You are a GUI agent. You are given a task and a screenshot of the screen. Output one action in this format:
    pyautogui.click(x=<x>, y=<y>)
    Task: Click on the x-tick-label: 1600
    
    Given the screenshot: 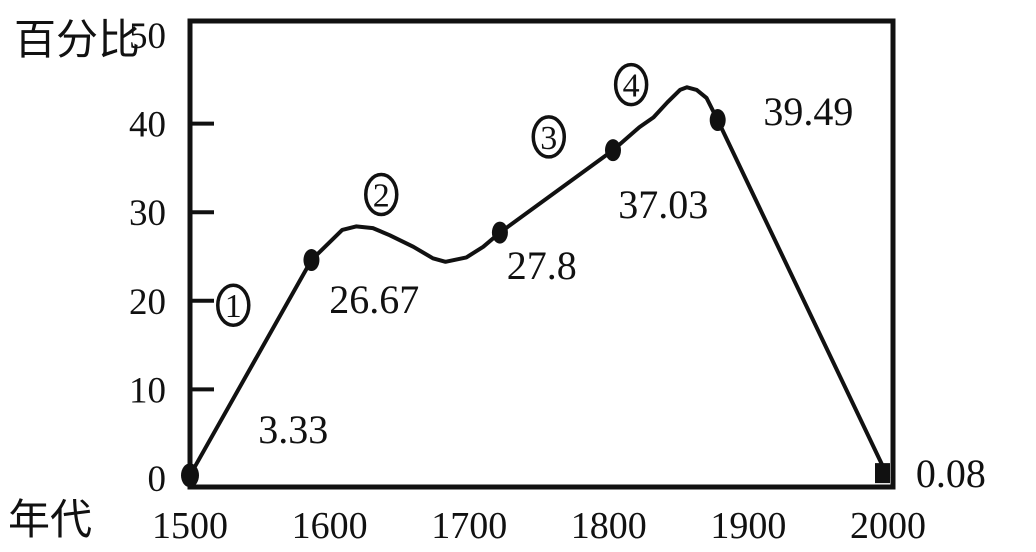 What is the action you would take?
    pyautogui.click(x=330, y=526)
    